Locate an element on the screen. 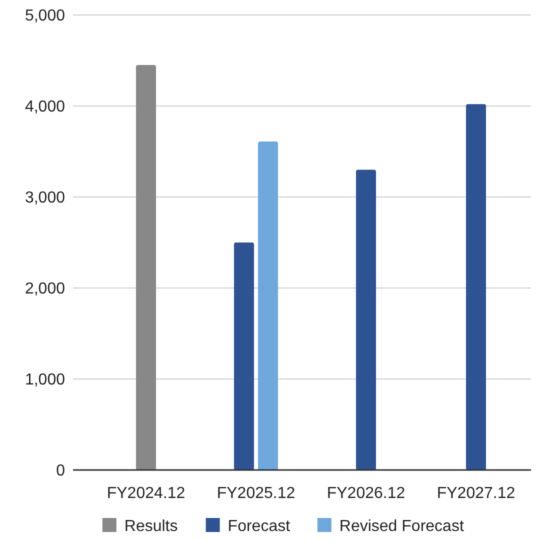  y-tick-label: 3,000 is located at coordinates (45, 198).